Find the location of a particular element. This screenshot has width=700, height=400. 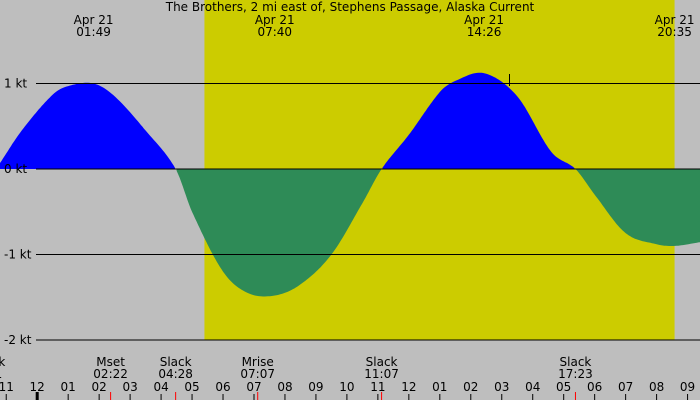

bottom-event-time: 07:07 is located at coordinates (257, 374).